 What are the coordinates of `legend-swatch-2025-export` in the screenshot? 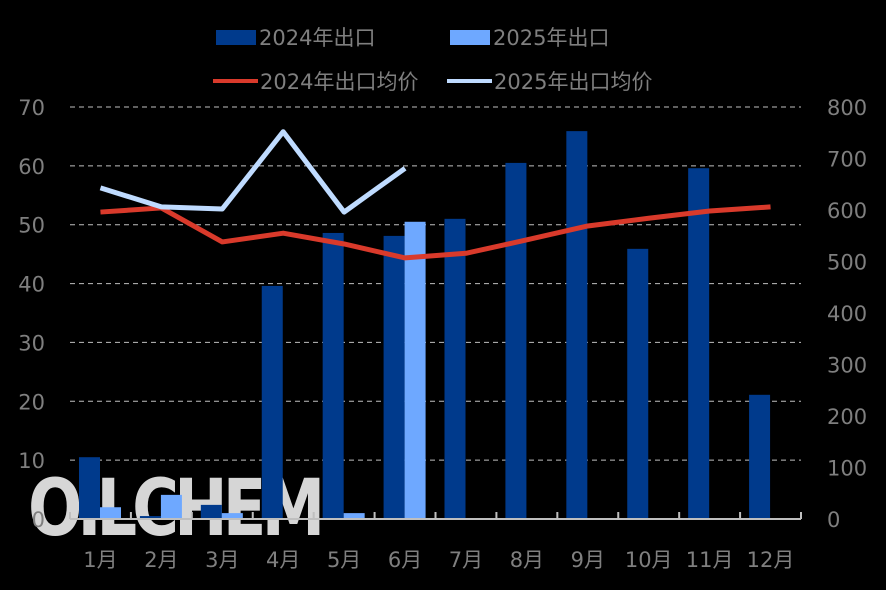 It's located at (470, 37).